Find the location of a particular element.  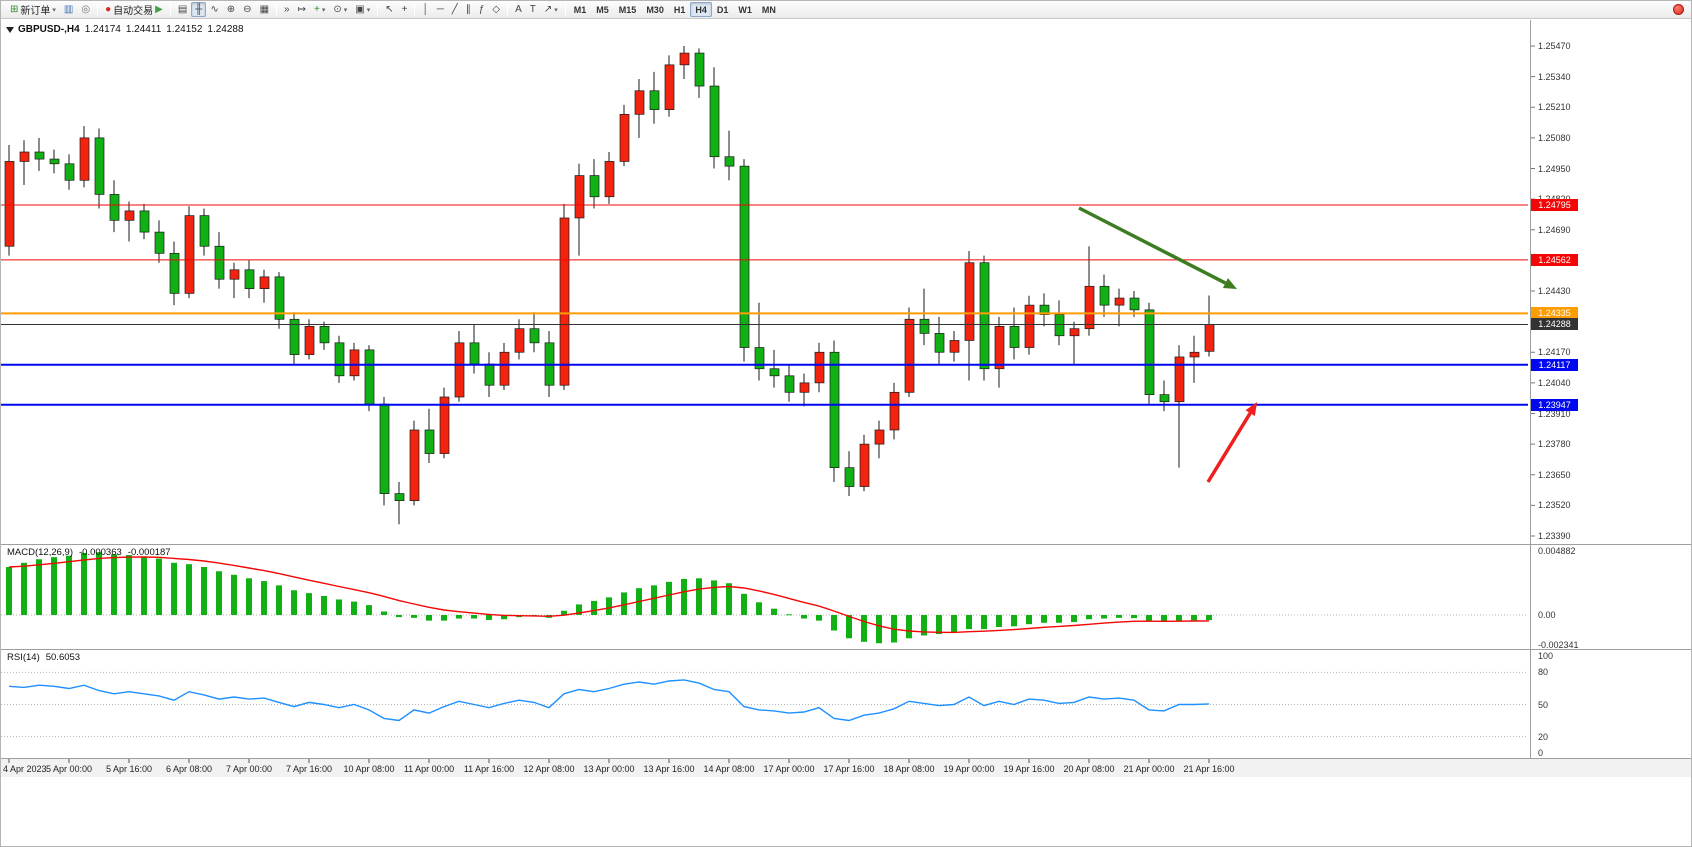

indicators-icon: + is located at coordinates (316, 9).